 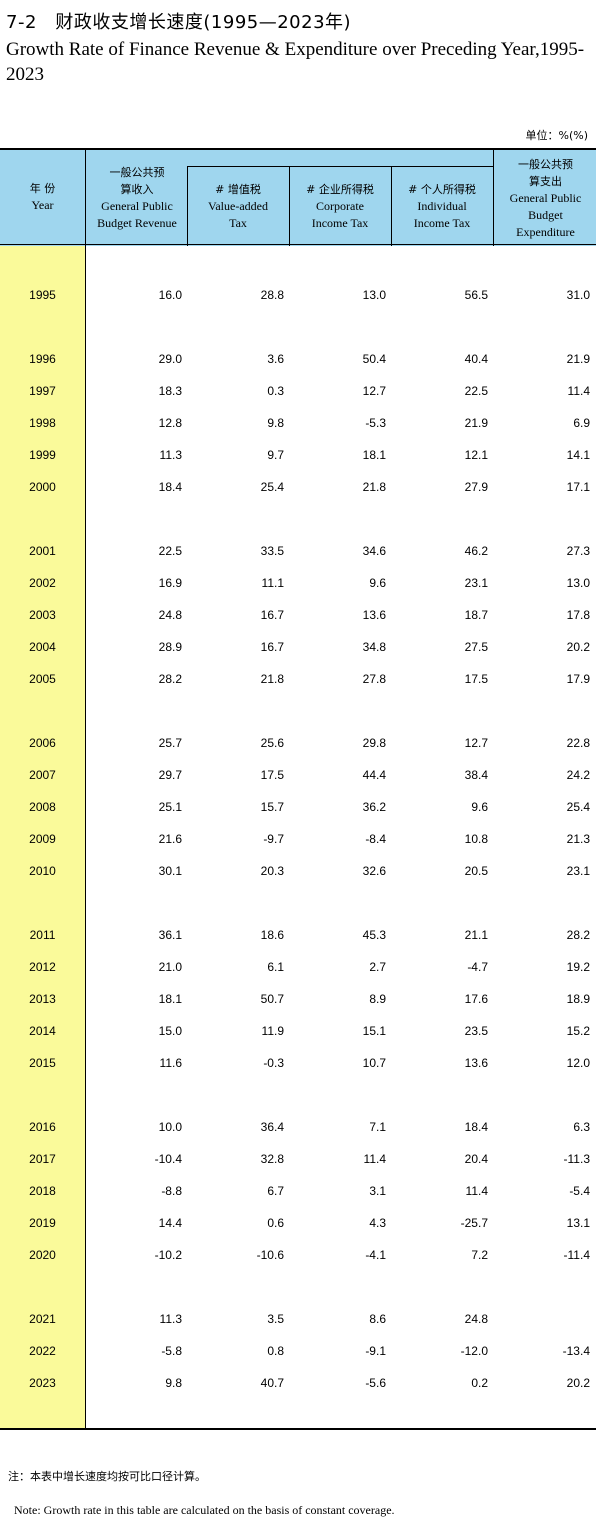 What do you see at coordinates (476, 679) in the screenshot?
I see `pit-cell: 17.5` at bounding box center [476, 679].